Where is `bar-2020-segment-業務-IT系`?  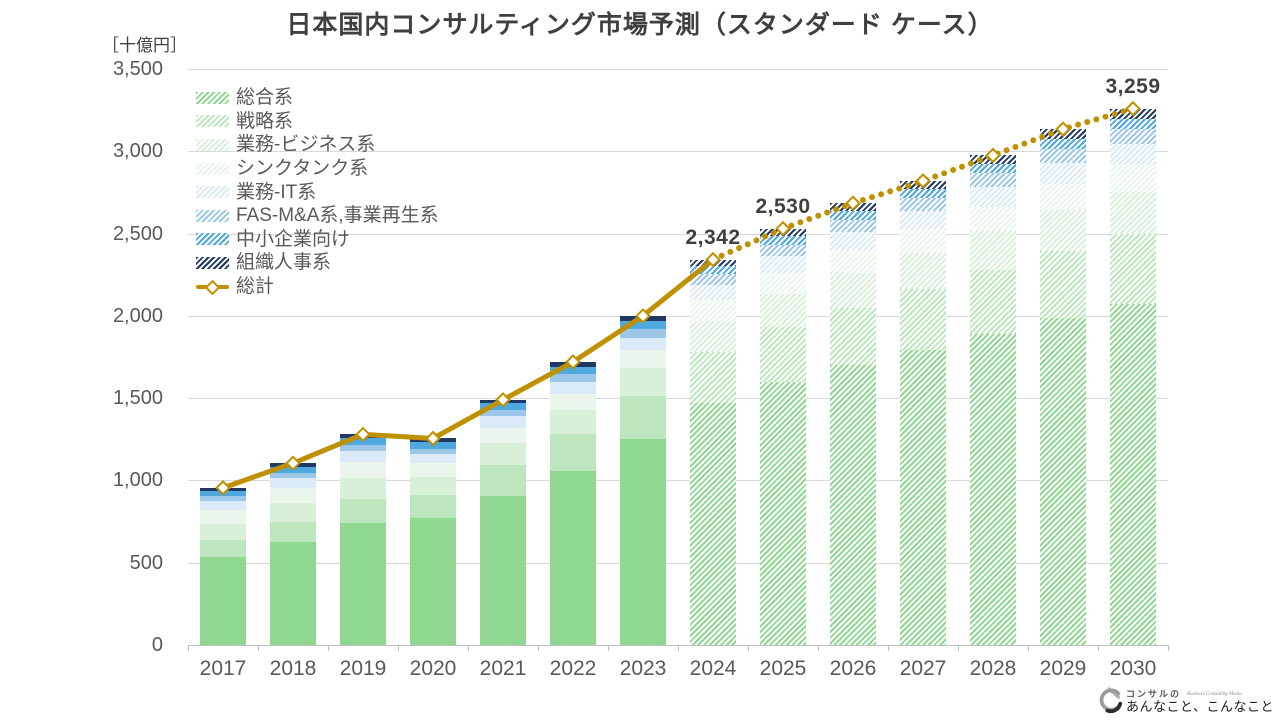 bar-2020-segment-業務-IT系 is located at coordinates (433, 459).